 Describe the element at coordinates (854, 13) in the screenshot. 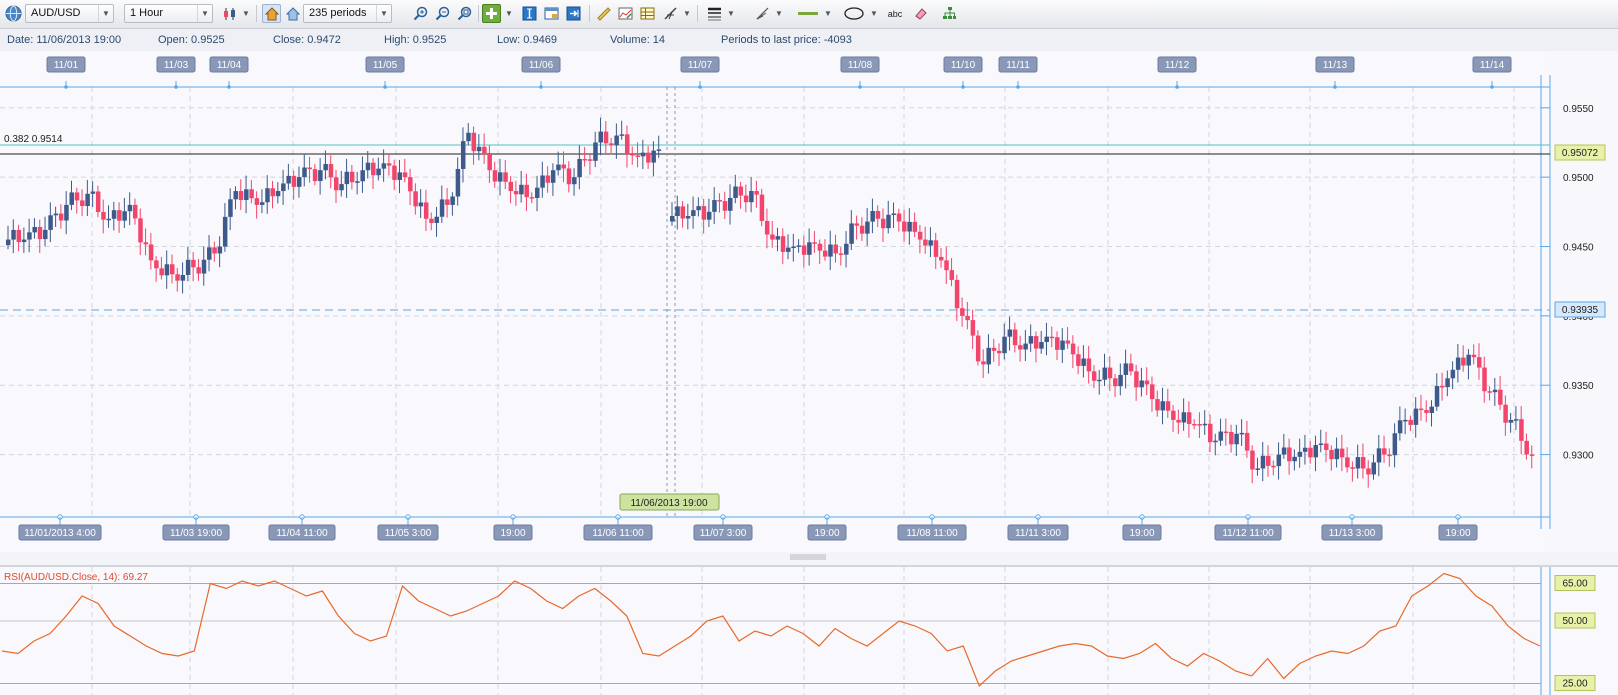

I see `ellipse-icon` at that location.